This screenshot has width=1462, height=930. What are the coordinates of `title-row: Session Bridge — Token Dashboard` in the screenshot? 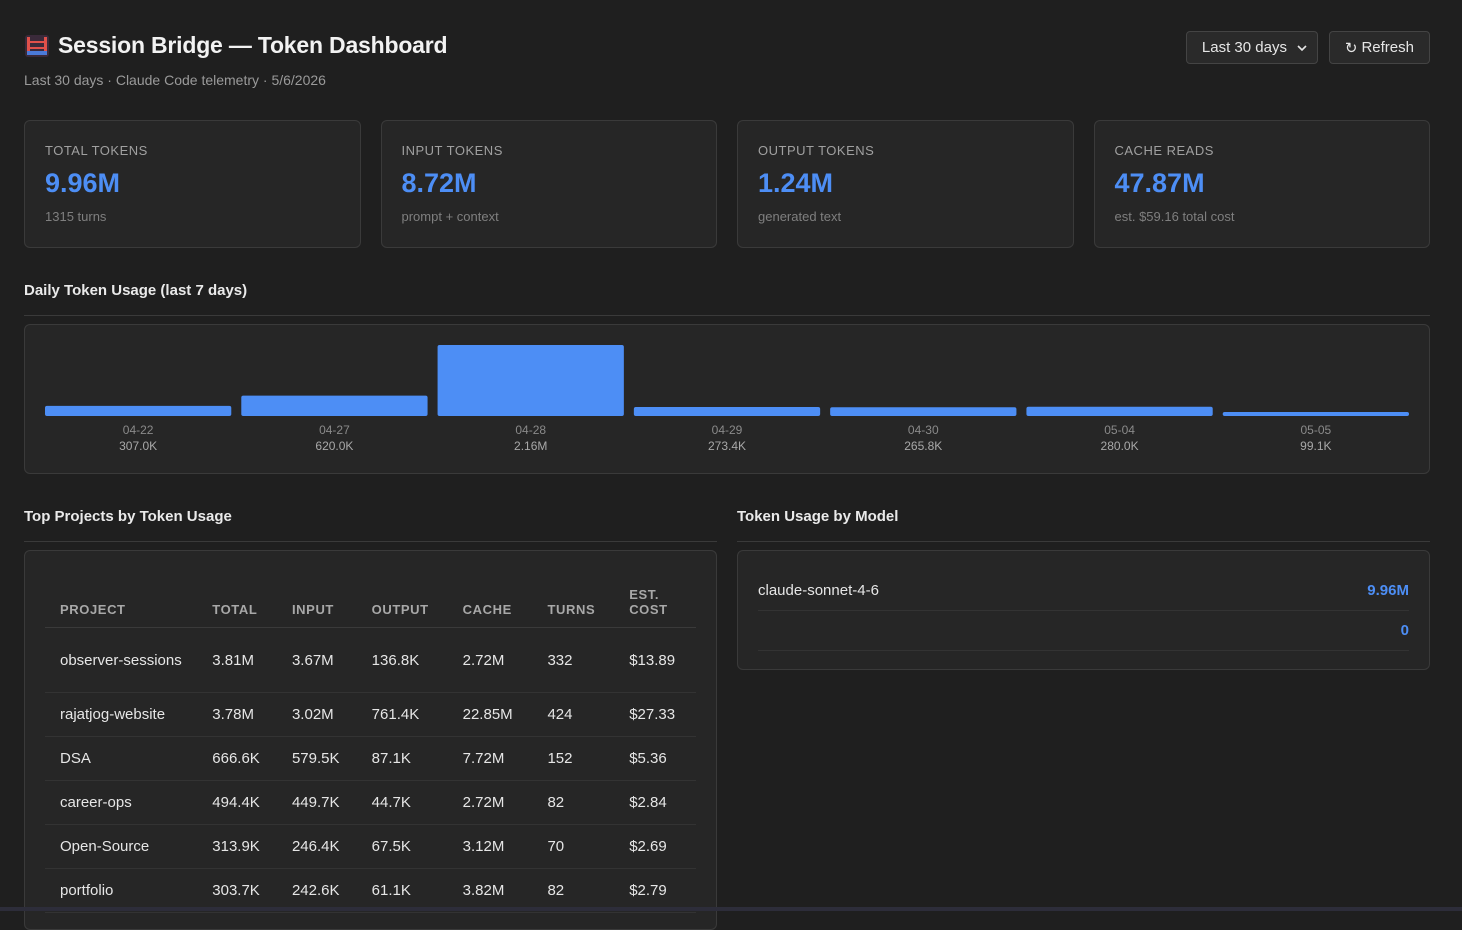 It's located at (236, 45).